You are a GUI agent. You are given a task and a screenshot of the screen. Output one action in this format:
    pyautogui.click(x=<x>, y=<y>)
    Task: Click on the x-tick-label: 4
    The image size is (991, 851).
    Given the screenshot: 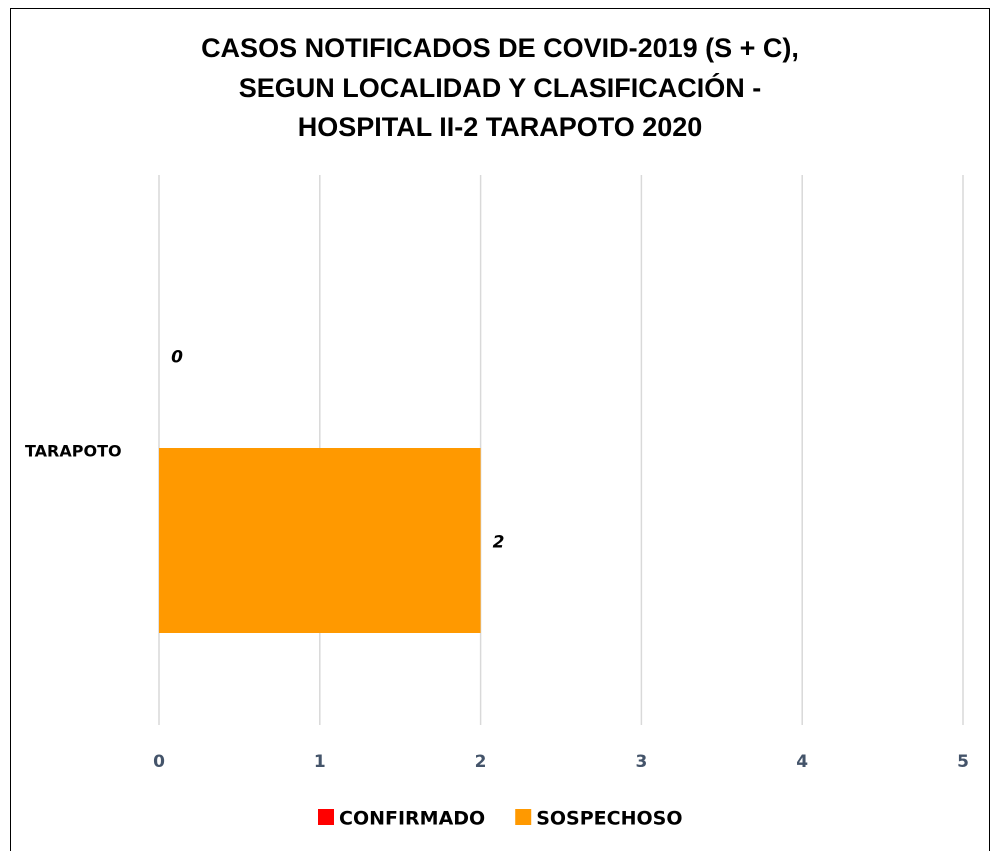 What is the action you would take?
    pyautogui.click(x=802, y=762)
    